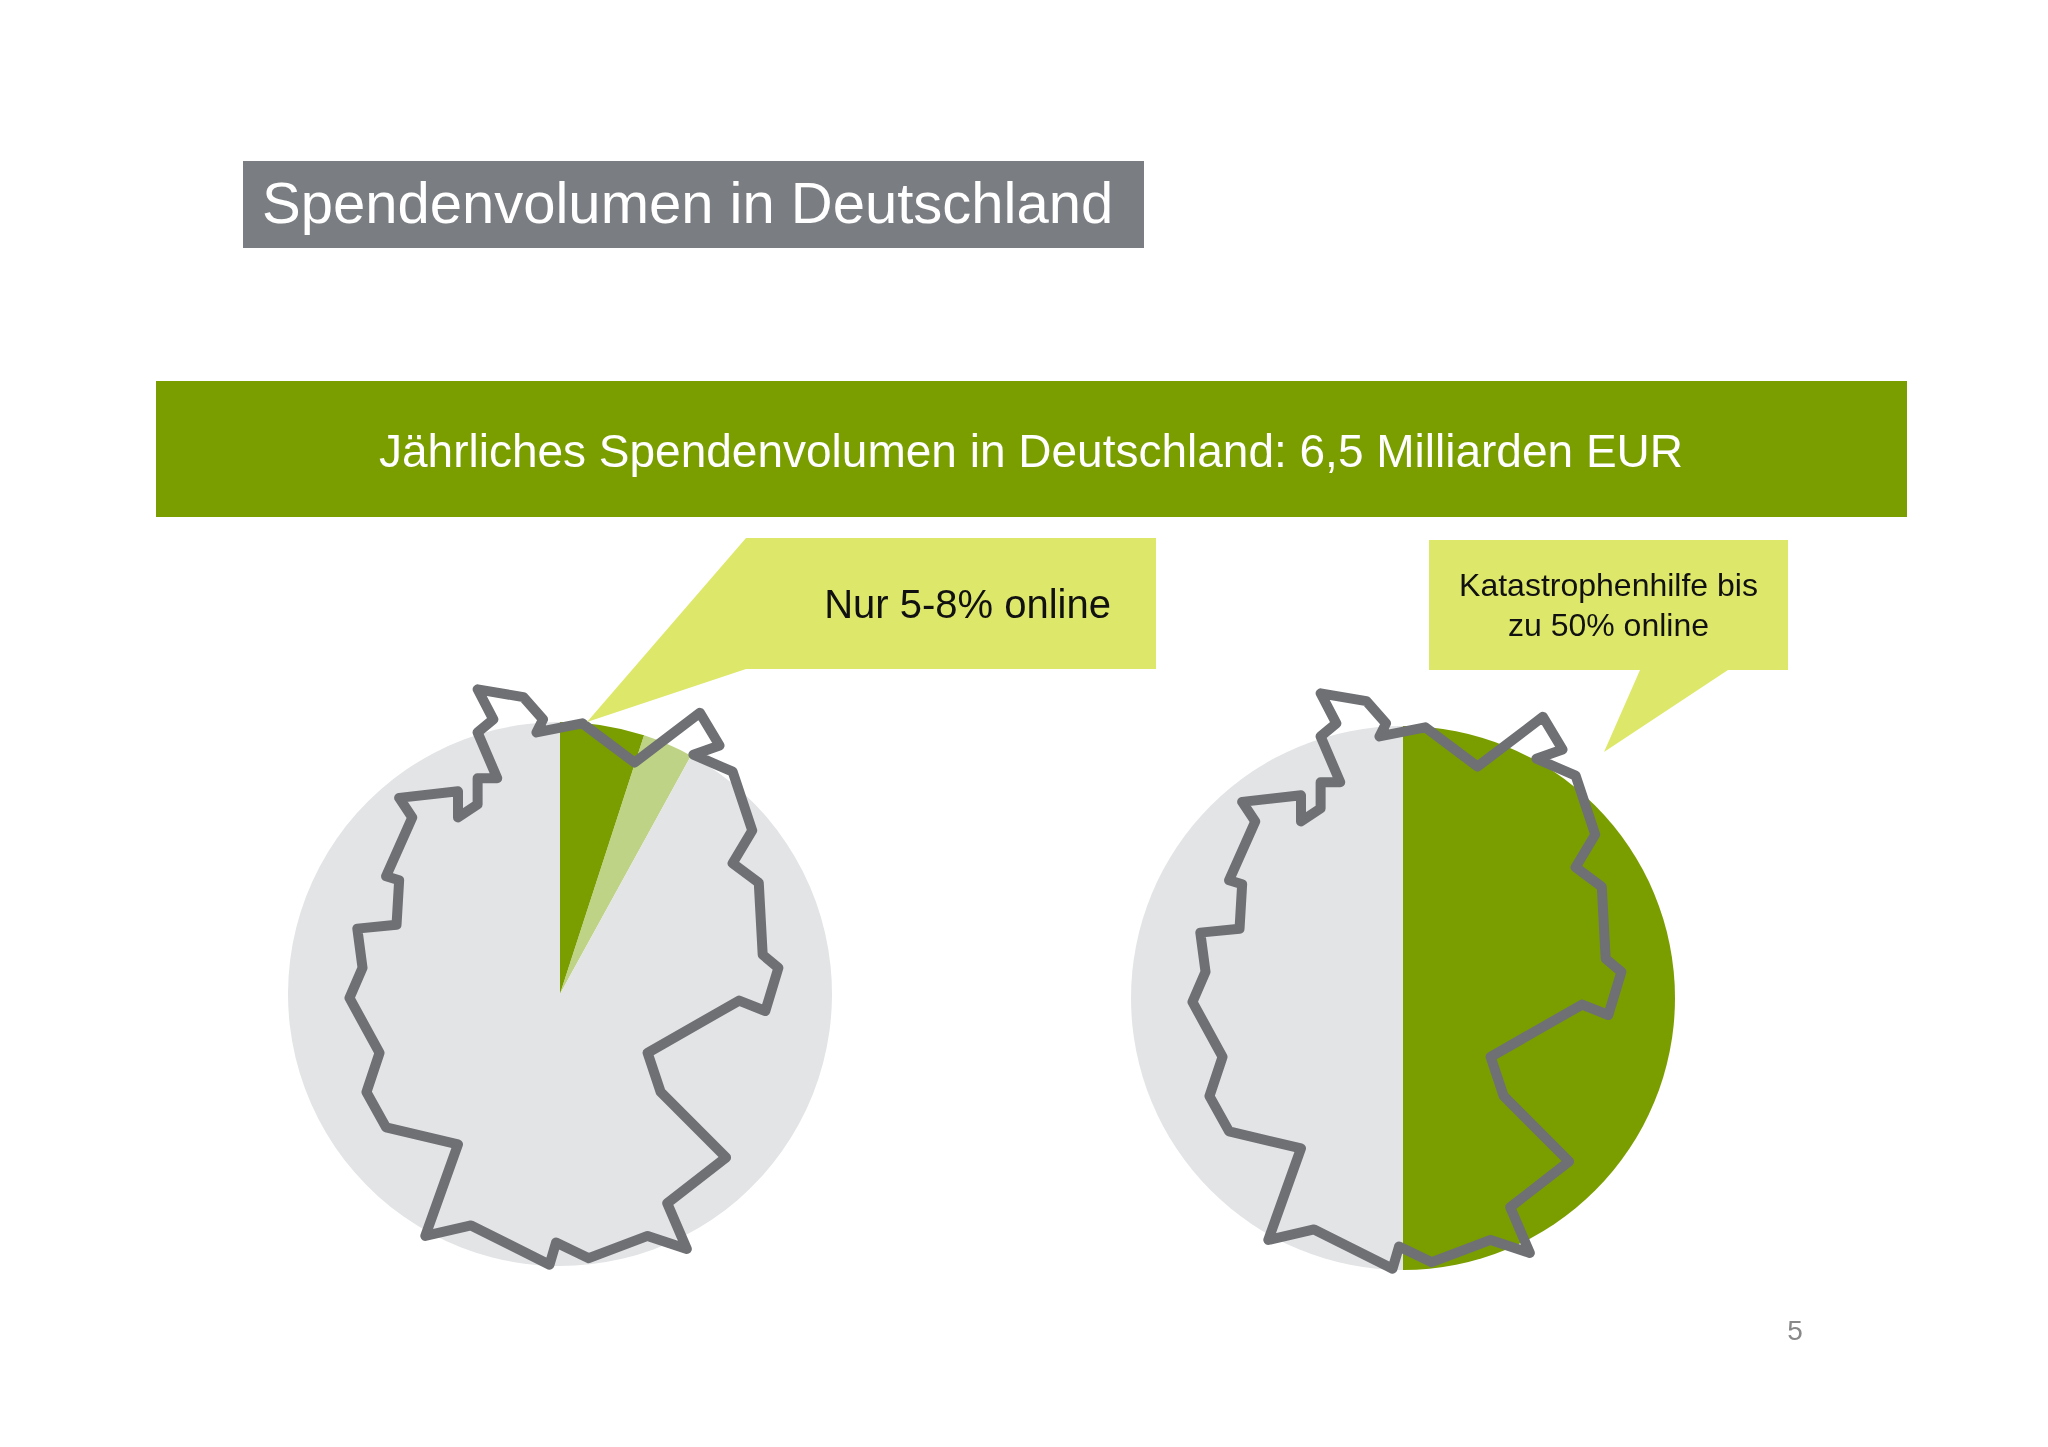  I want to click on text: Katastrophenhilfe bis zu 50% online, so click(1608, 605).